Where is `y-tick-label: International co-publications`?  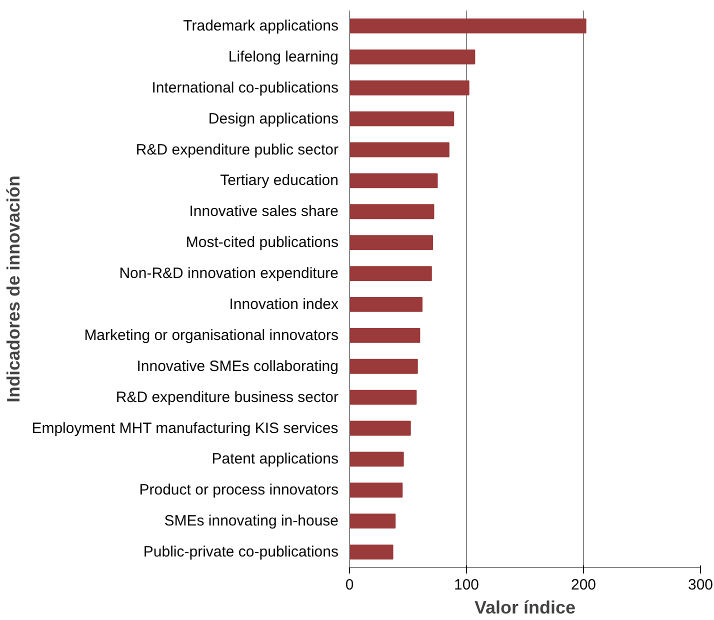
y-tick-label: International co-publications is located at coordinates (245, 87).